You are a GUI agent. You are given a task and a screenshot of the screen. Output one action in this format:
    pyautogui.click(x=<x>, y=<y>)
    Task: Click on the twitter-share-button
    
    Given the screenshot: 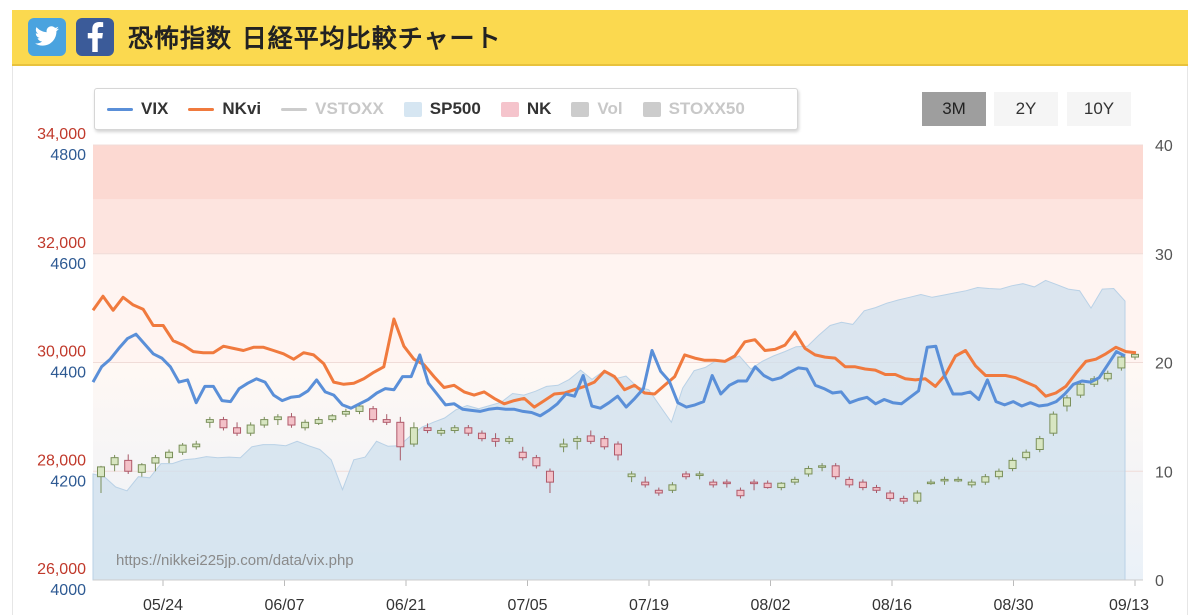 What is the action you would take?
    pyautogui.click(x=47, y=37)
    